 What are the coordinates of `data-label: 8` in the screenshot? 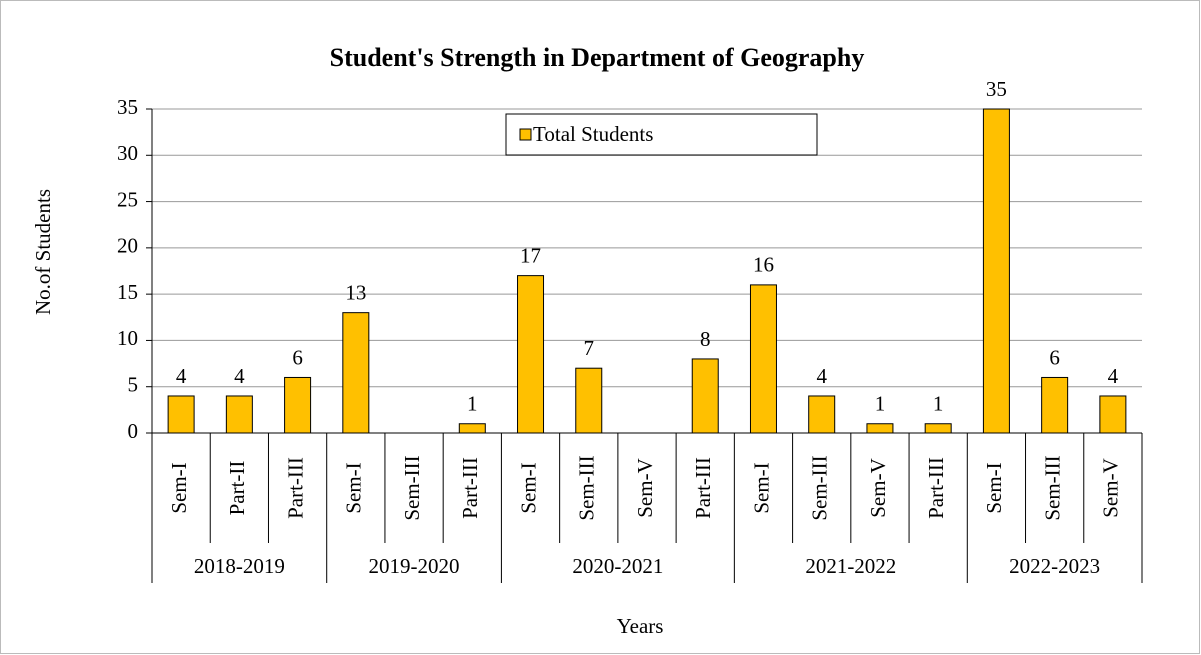 It's located at (705, 339).